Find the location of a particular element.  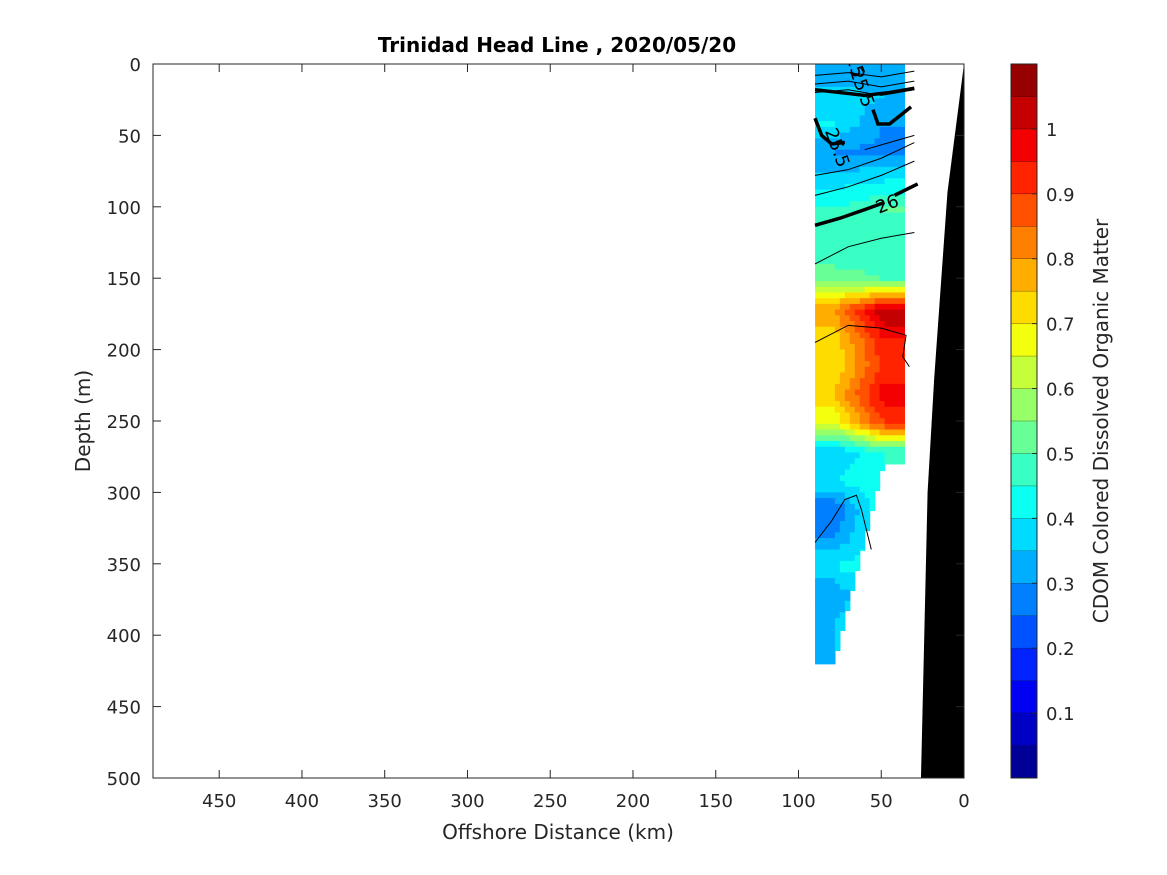

x-tick-label: 150 is located at coordinates (716, 801).